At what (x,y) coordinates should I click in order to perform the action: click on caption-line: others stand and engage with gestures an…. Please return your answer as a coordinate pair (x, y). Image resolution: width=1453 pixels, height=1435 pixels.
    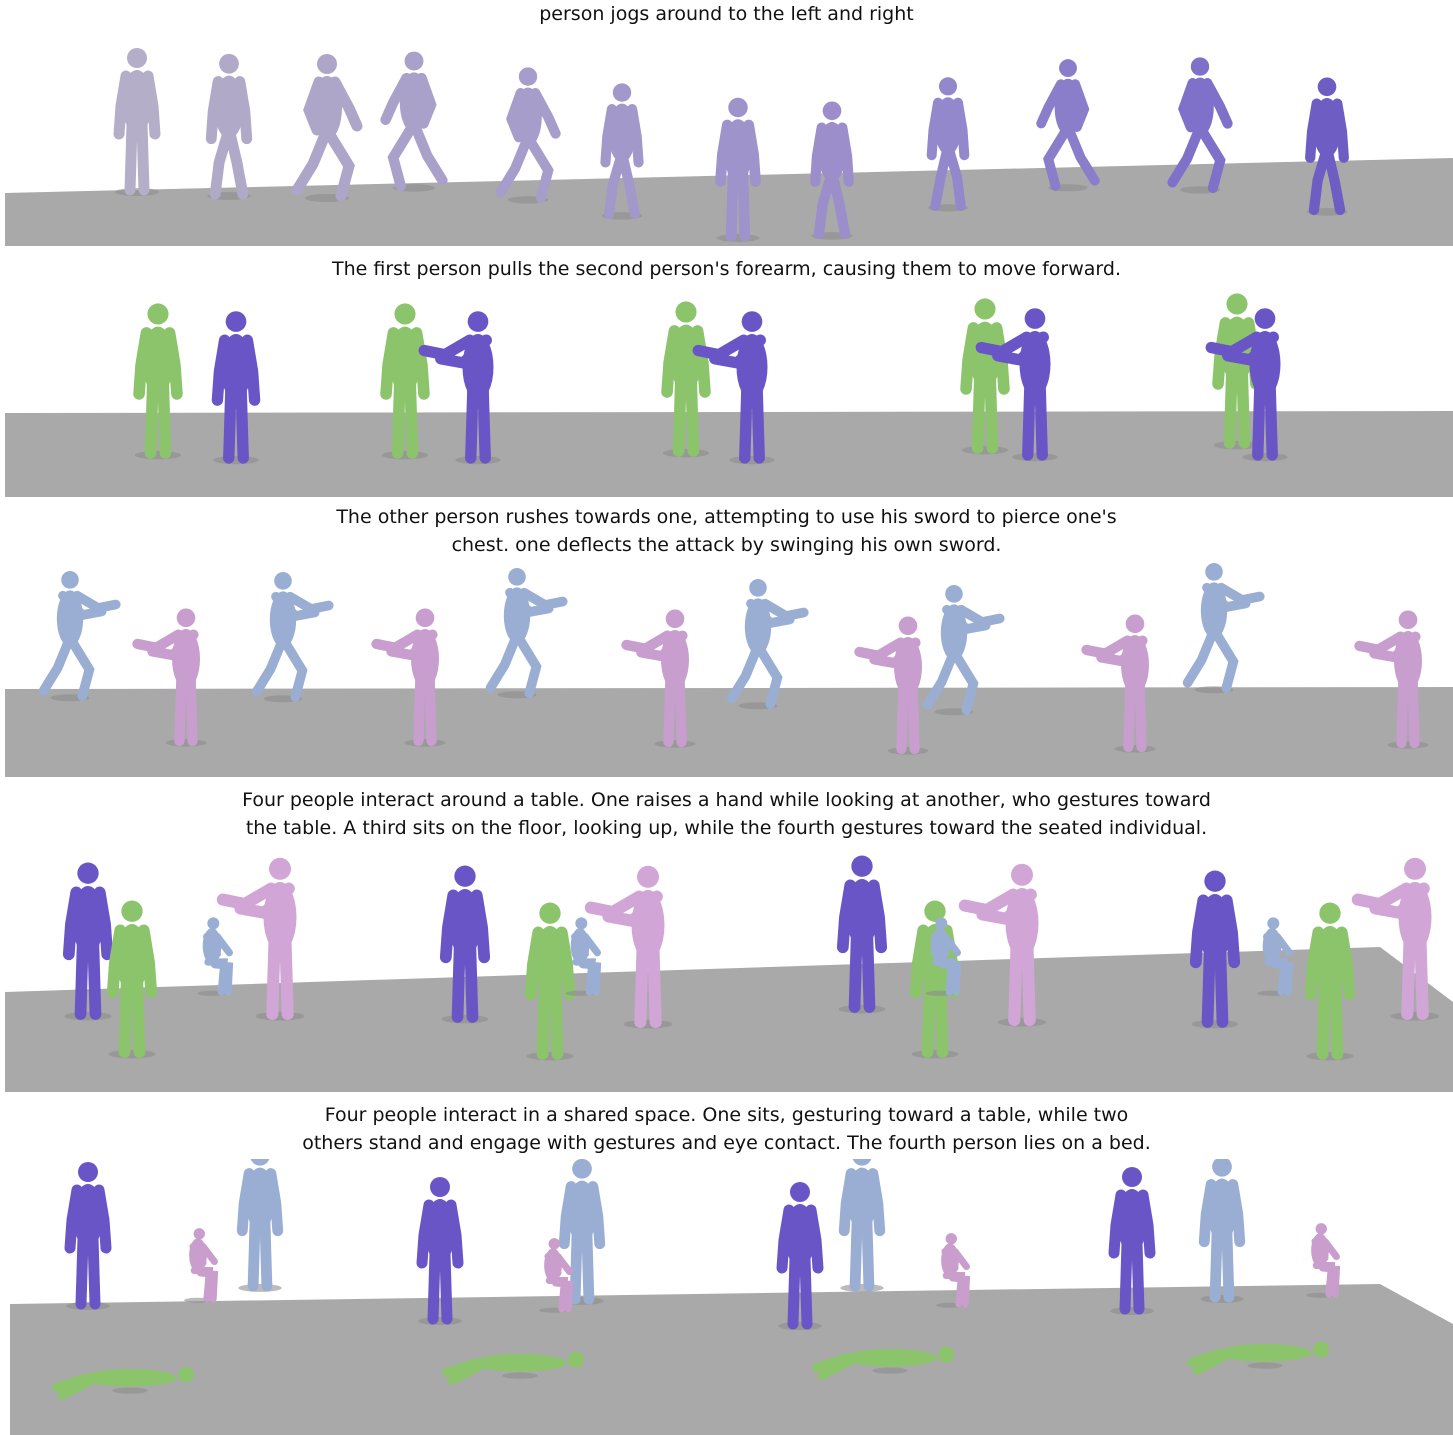
    Looking at the image, I should click on (726, 1143).